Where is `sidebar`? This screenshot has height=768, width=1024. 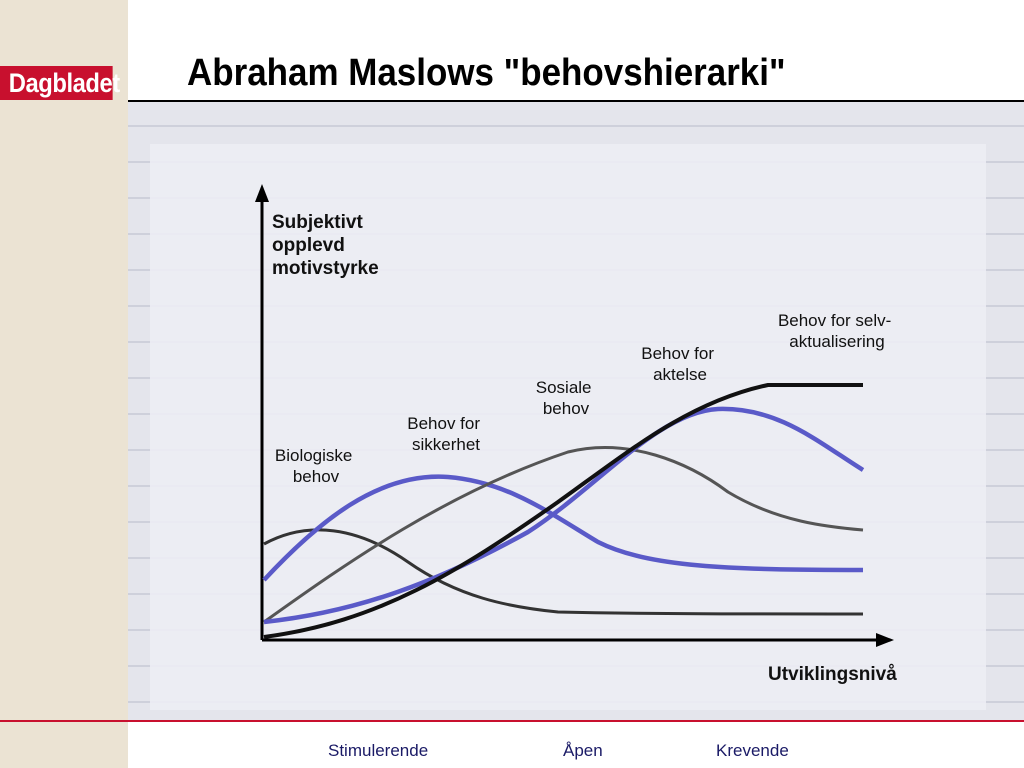 sidebar is located at coordinates (64, 384).